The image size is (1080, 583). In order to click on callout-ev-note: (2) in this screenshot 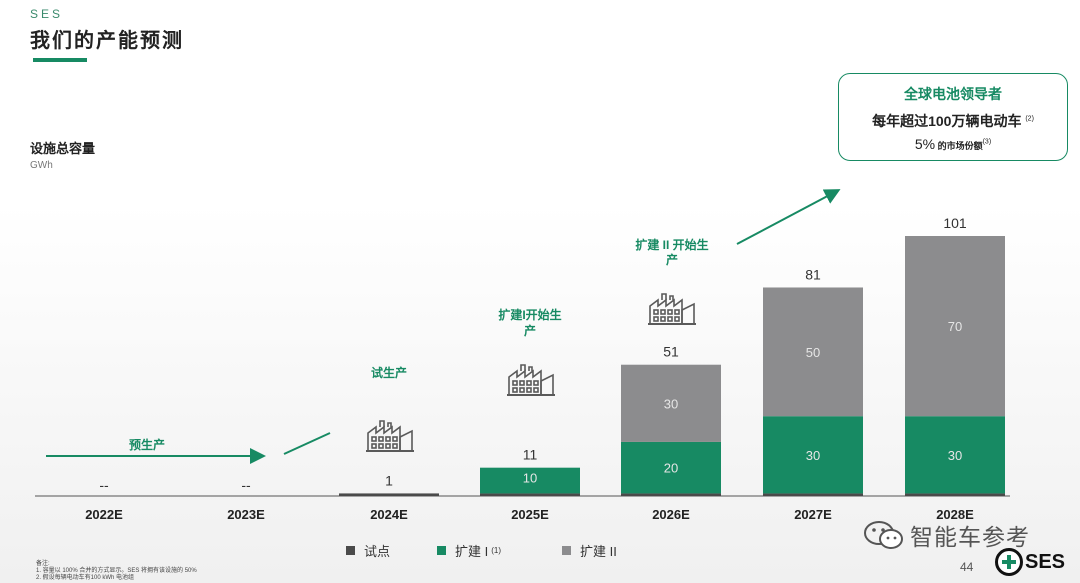, I will do `click(1029, 119)`.